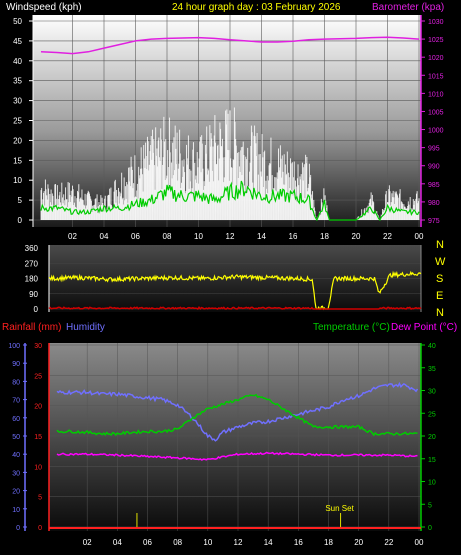  Describe the element at coordinates (436, 22) in the screenshot. I see `baro-y-tick-label: 1030` at that location.